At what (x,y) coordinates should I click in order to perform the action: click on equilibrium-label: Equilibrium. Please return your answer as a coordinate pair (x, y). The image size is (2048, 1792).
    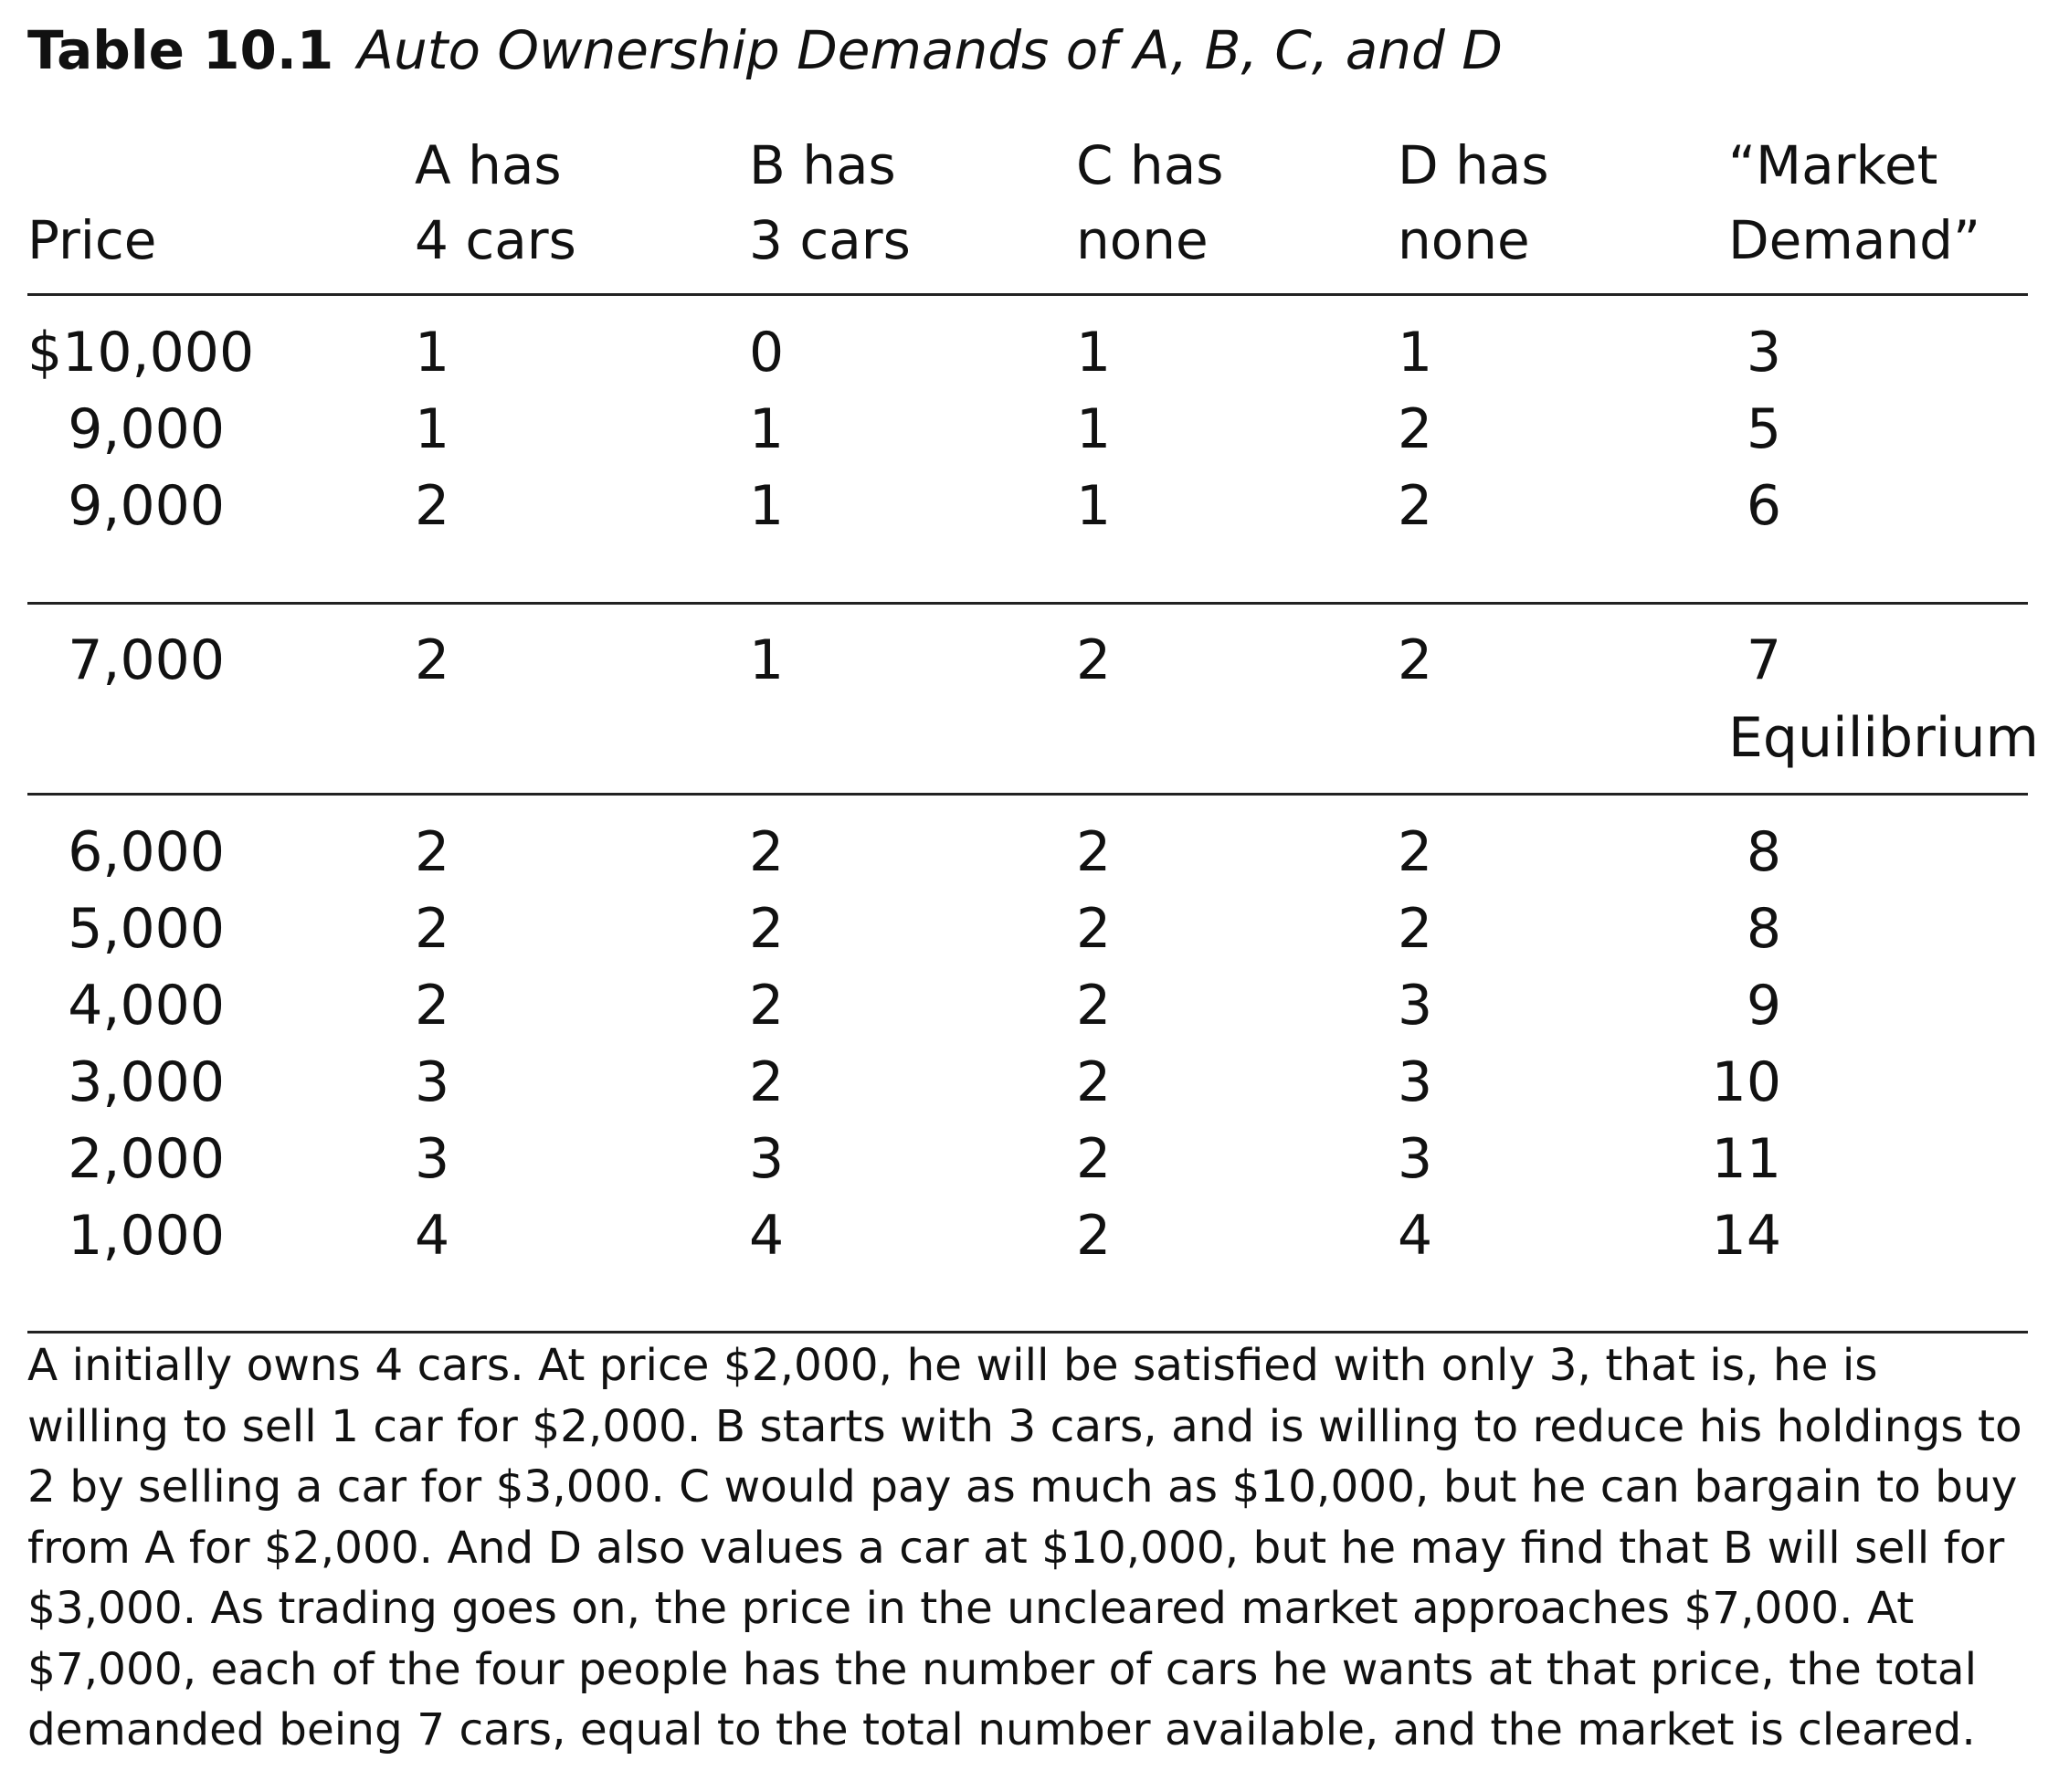
    Looking at the image, I should click on (1883, 738).